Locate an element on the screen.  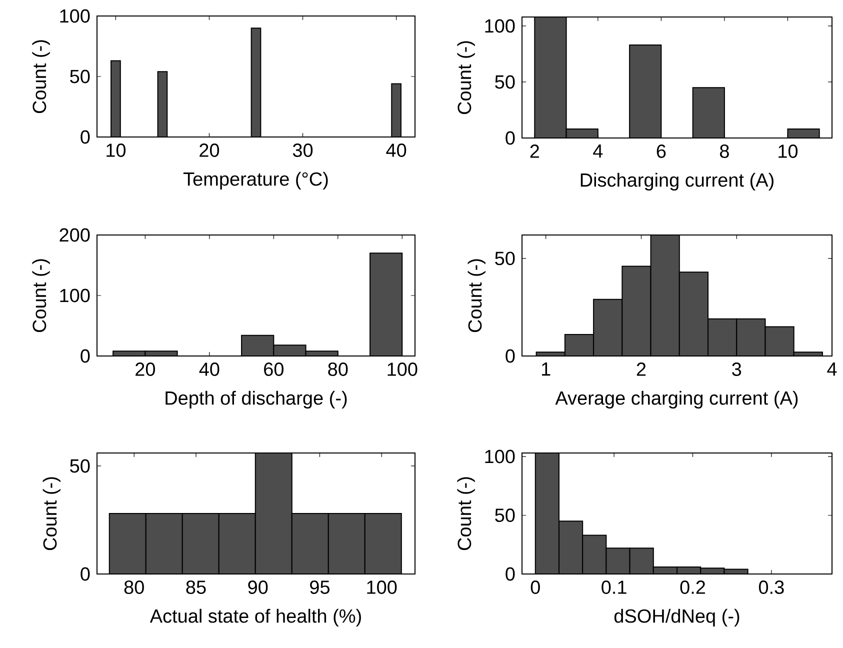
x-tick-label: 30 is located at coordinates (302, 150).